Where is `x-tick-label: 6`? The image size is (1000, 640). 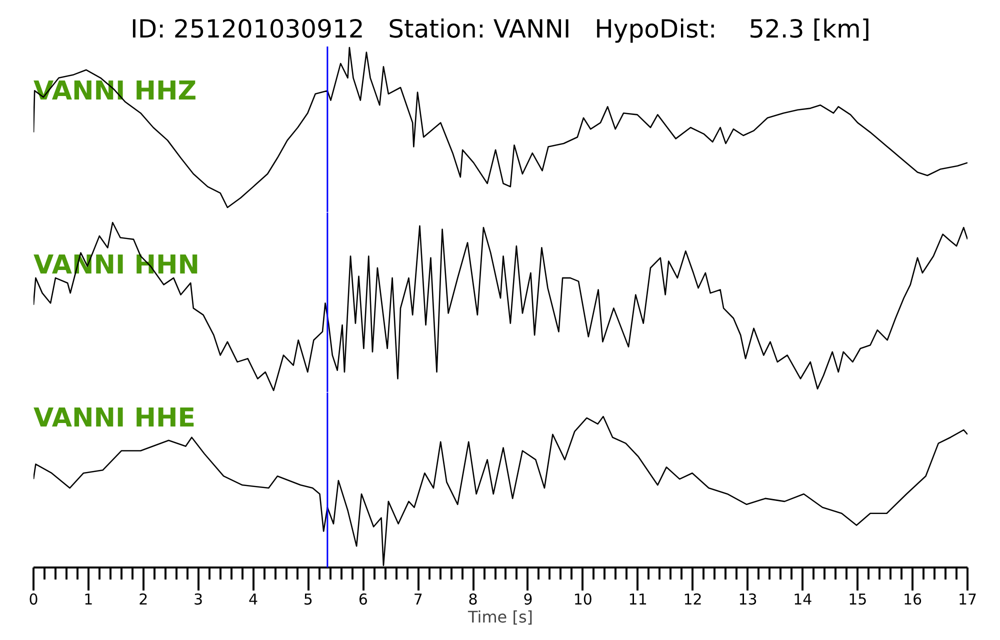 x-tick-label: 6 is located at coordinates (363, 599).